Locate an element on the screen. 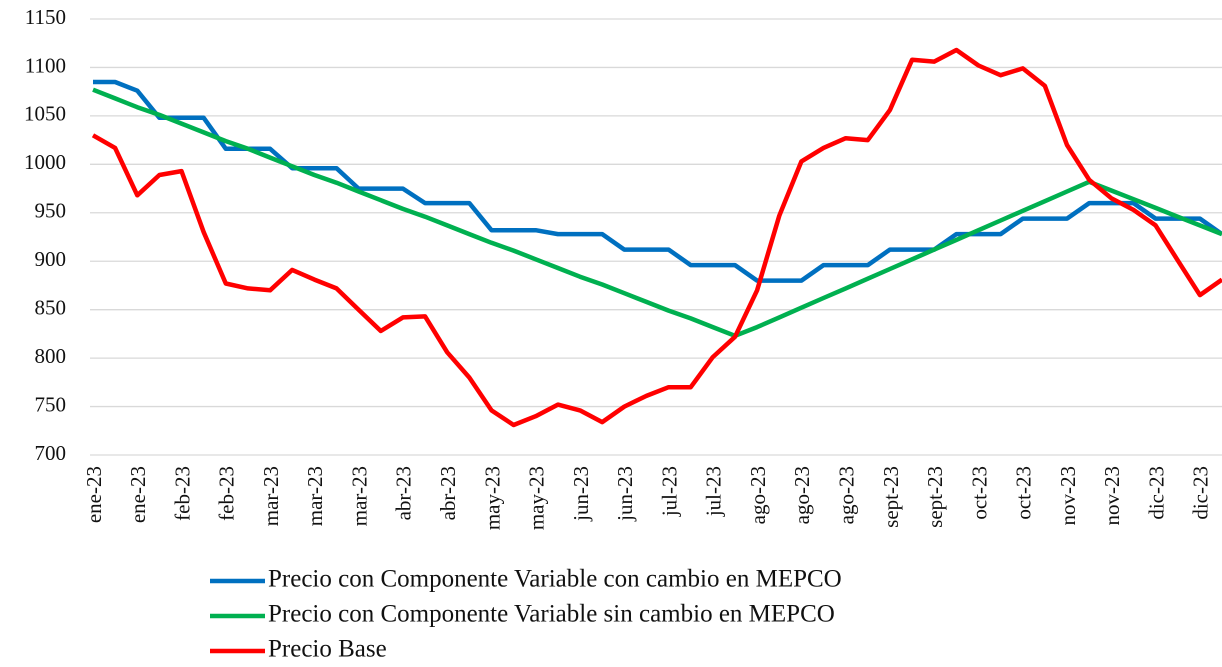  y-tick-label: 750 is located at coordinates (51, 404).